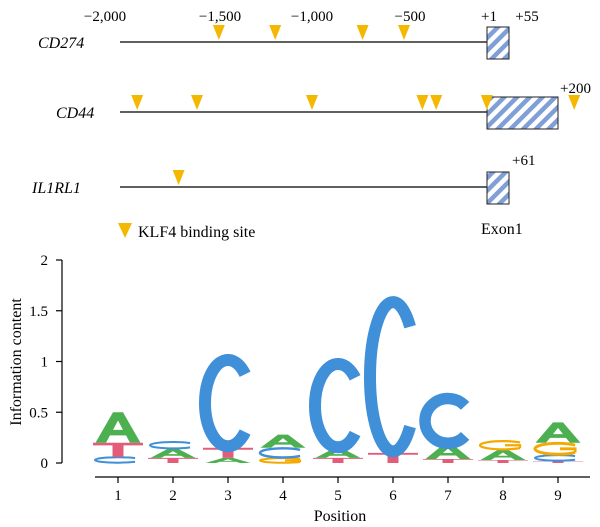  What do you see at coordinates (356, 102) in the screenshot?
I see `site-markers-cd44` at bounding box center [356, 102].